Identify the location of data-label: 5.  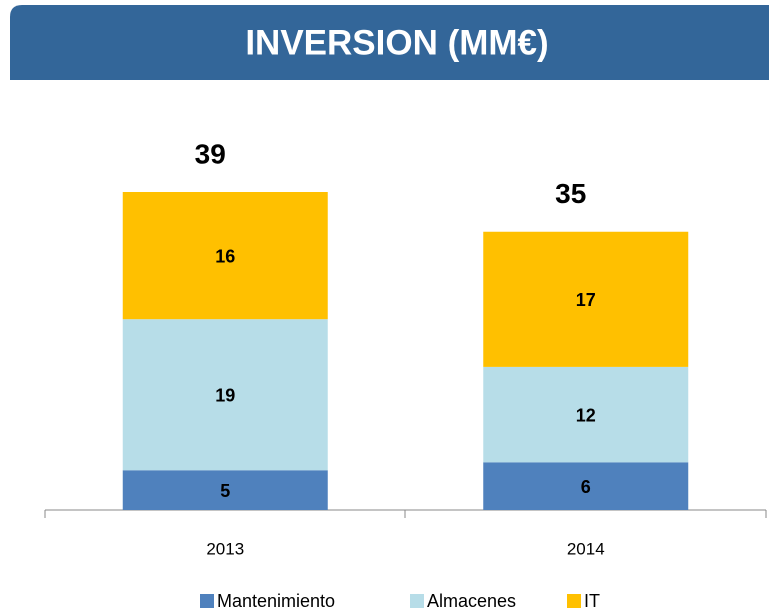
(225, 491).